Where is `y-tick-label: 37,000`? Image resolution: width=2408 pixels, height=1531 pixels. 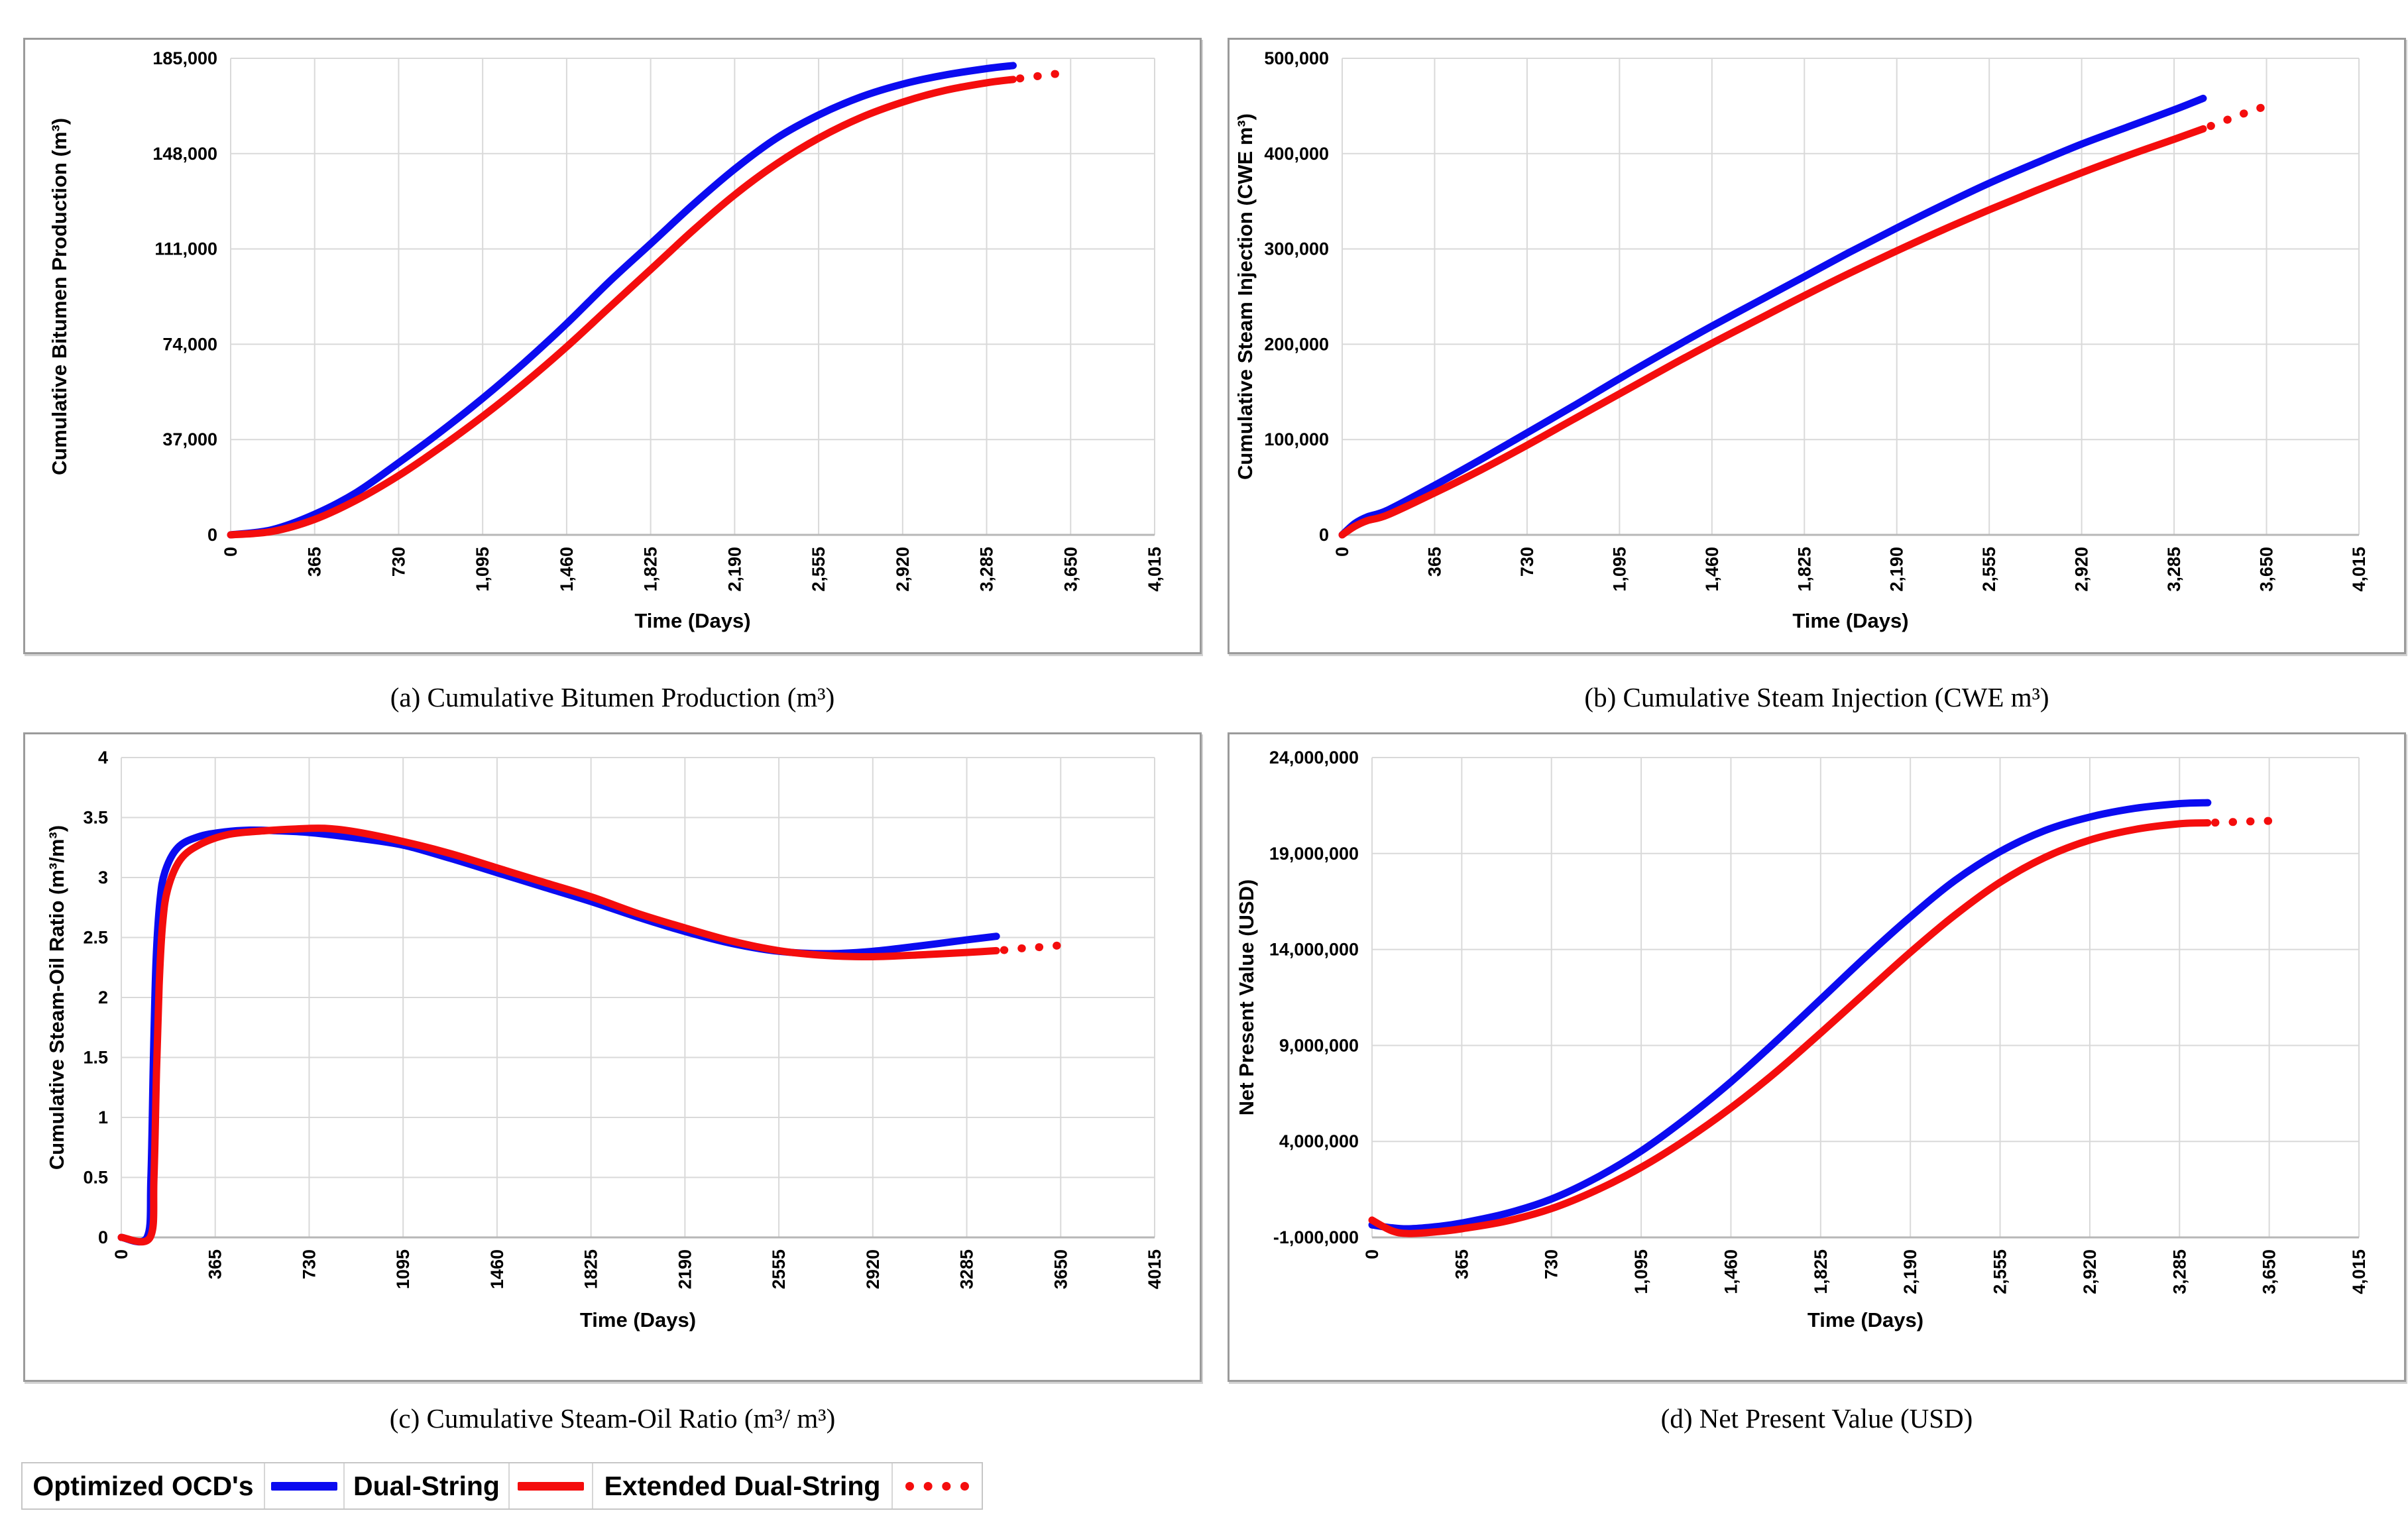
y-tick-label: 37,000 is located at coordinates (190, 439).